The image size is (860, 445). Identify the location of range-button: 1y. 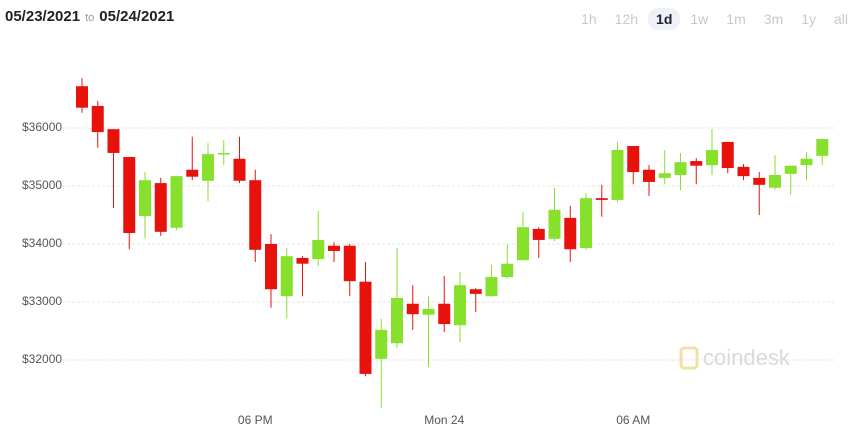
(808, 19).